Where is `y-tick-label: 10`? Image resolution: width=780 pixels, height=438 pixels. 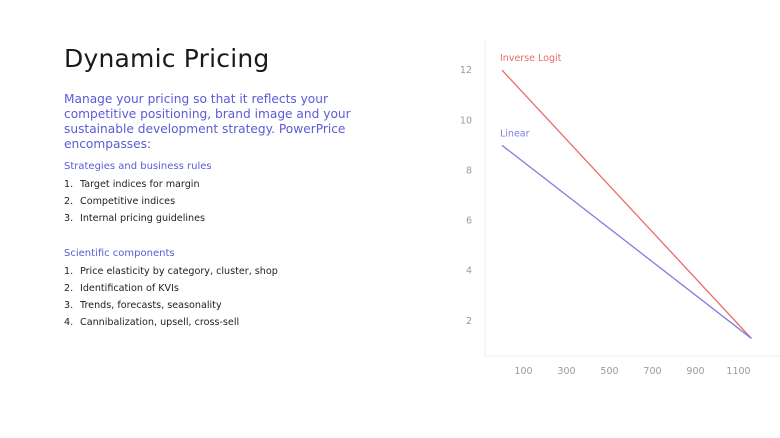 y-tick-label: 10 is located at coordinates (466, 120).